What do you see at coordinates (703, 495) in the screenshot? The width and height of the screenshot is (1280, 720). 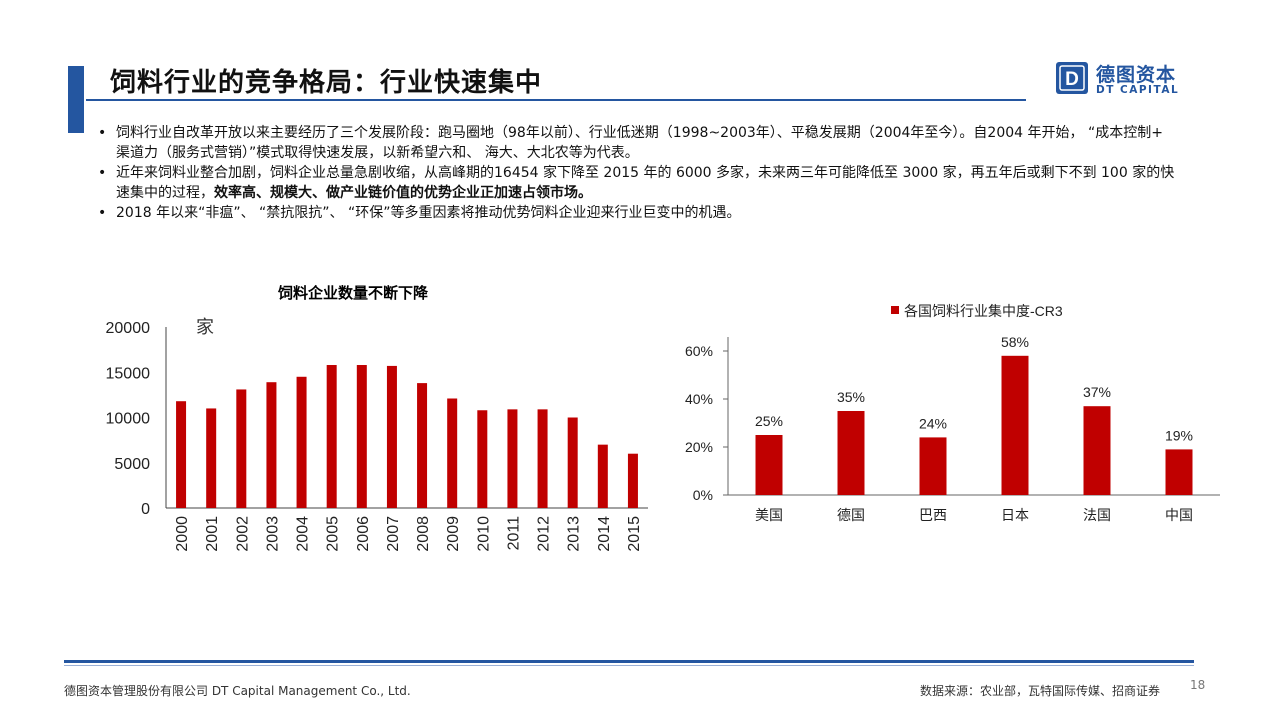 I see `y-tick-label: 0%` at bounding box center [703, 495].